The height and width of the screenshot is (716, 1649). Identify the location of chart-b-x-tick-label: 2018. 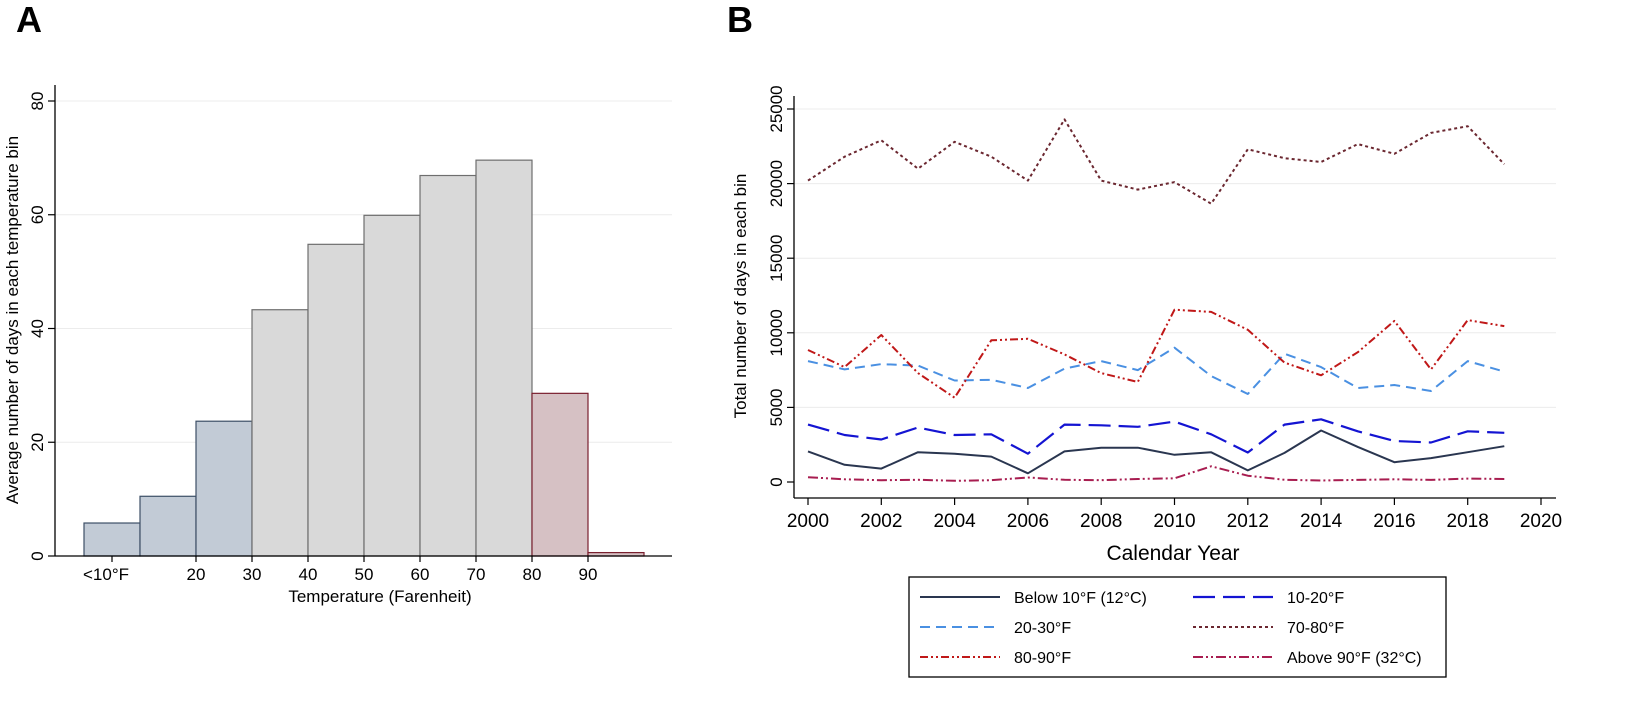
(1468, 521).